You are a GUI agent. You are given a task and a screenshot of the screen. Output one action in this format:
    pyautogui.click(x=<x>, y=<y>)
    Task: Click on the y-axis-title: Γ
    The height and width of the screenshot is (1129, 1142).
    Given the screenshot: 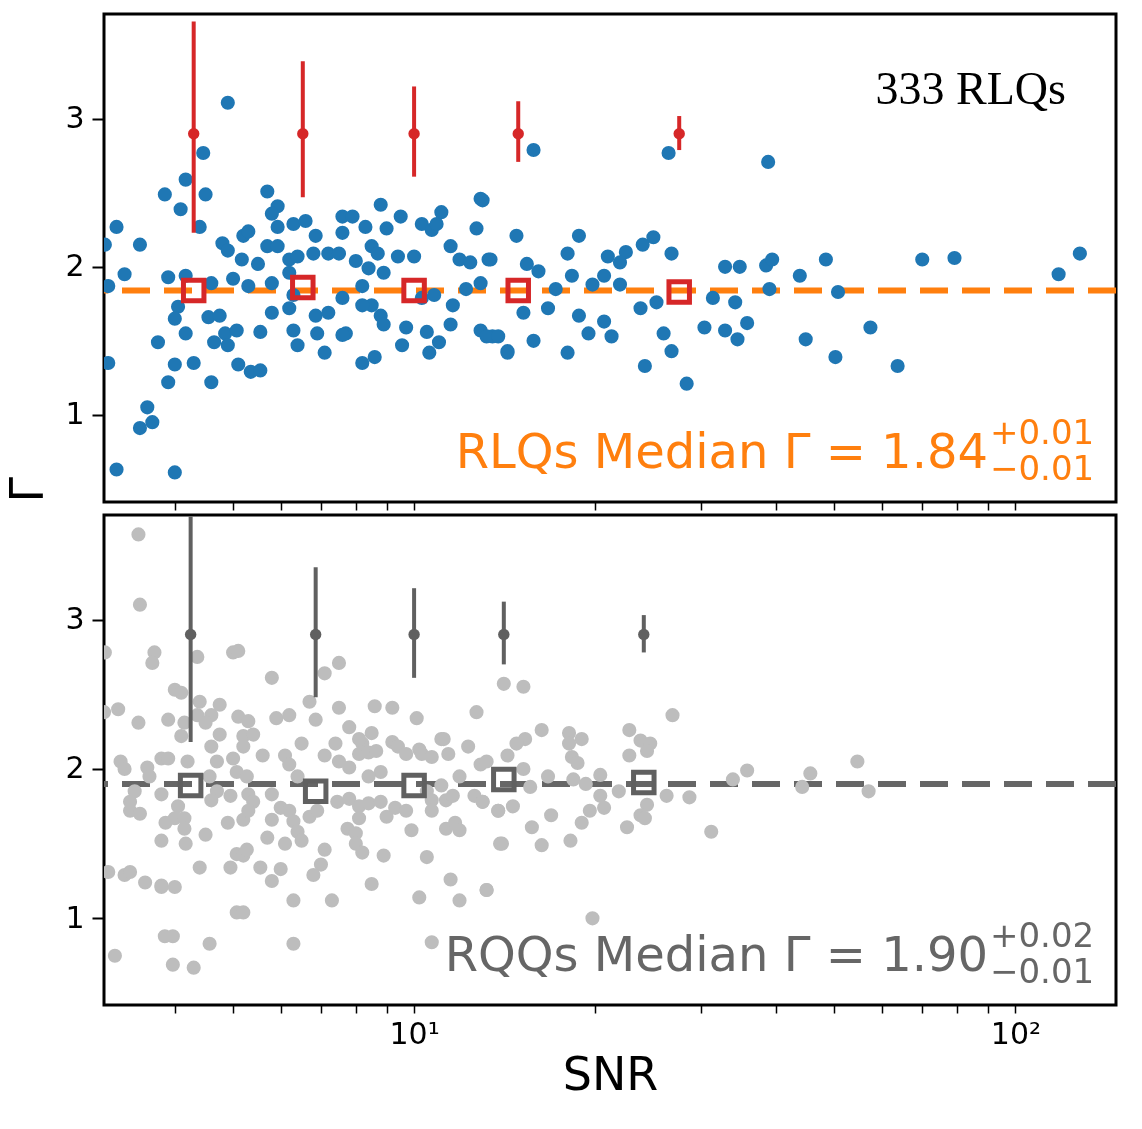 What is the action you would take?
    pyautogui.click(x=27, y=489)
    